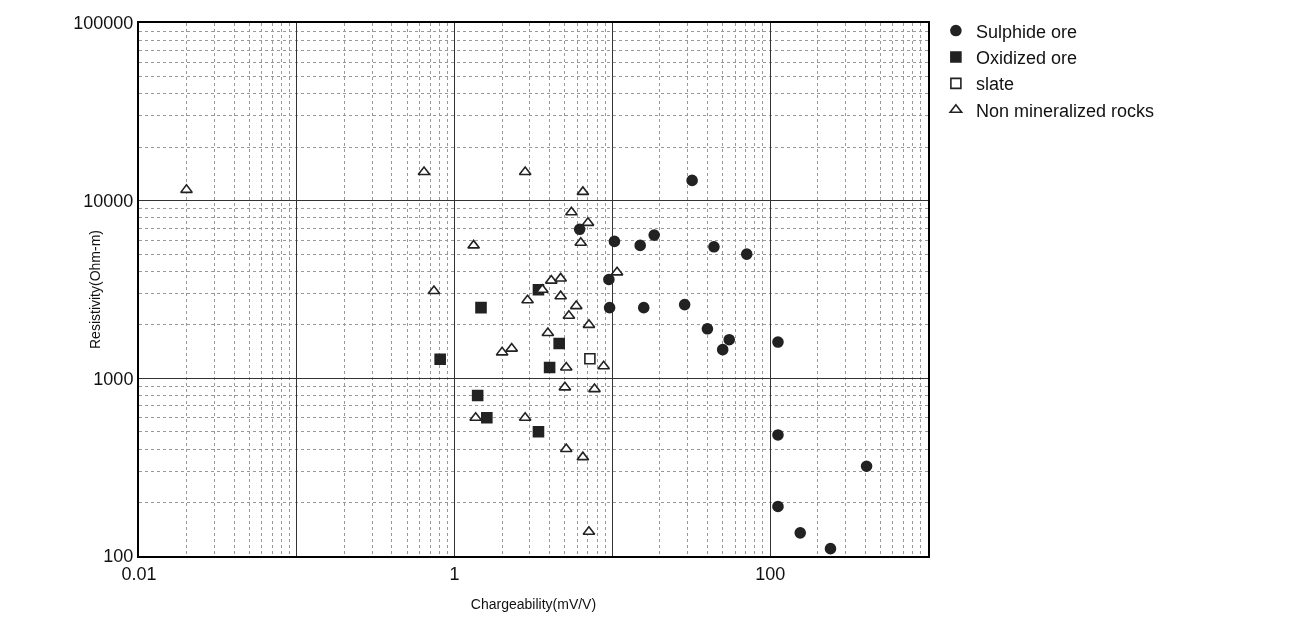  I want to click on y-tick-label: 100000, so click(103, 23).